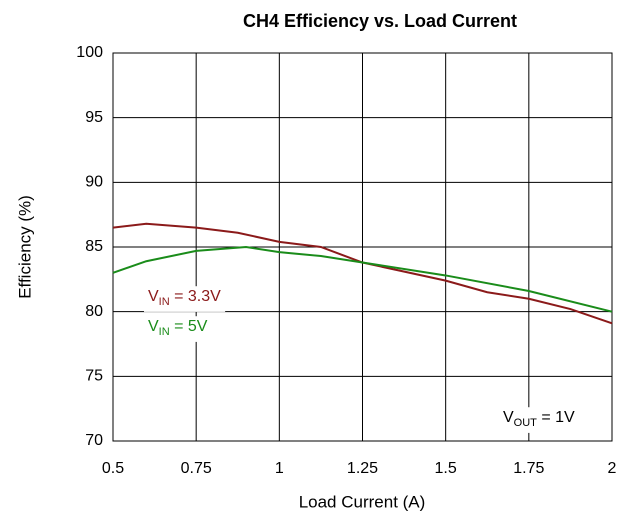 The height and width of the screenshot is (522, 627). I want to click on label-rest: = 3.3V, so click(195, 296).